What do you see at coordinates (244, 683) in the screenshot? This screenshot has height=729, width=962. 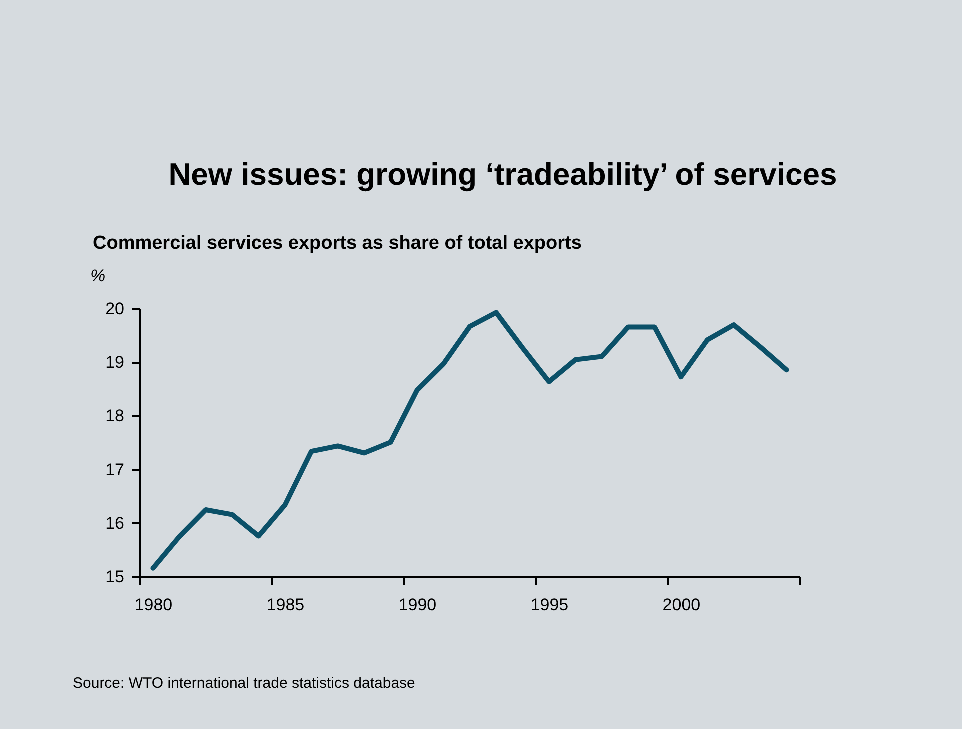 I see `source-note: Source: WTO international trade statistics database` at bounding box center [244, 683].